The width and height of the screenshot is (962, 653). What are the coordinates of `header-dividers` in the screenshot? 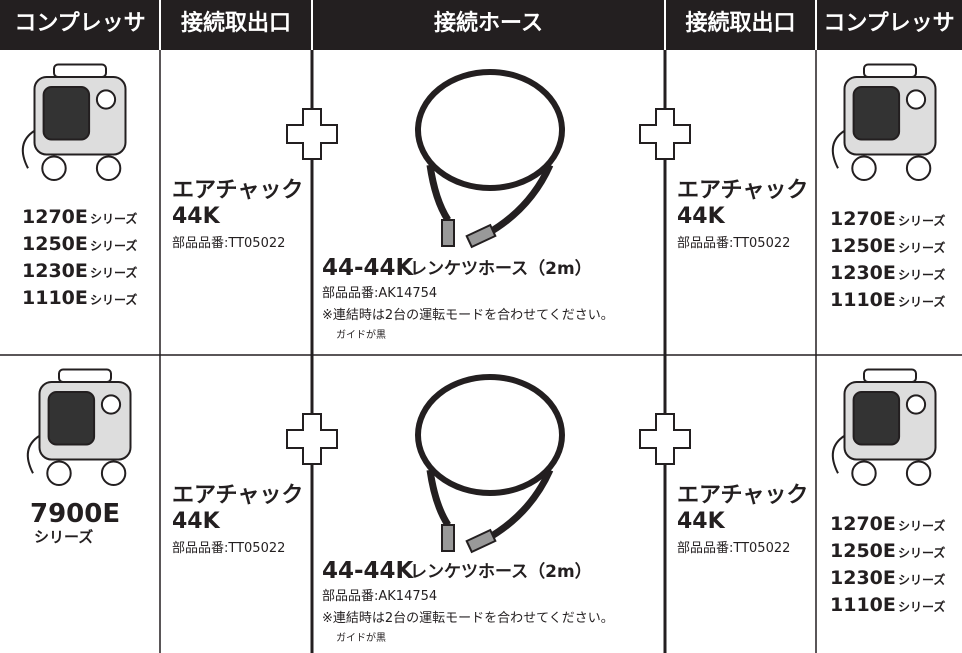 It's located at (488, 25).